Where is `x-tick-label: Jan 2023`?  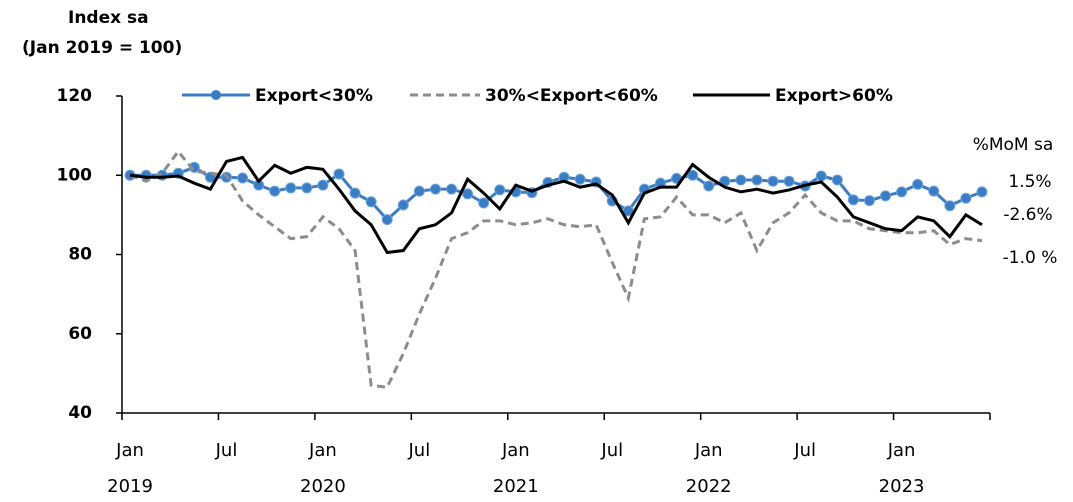 x-tick-label: Jan 2023 is located at coordinates (901, 468).